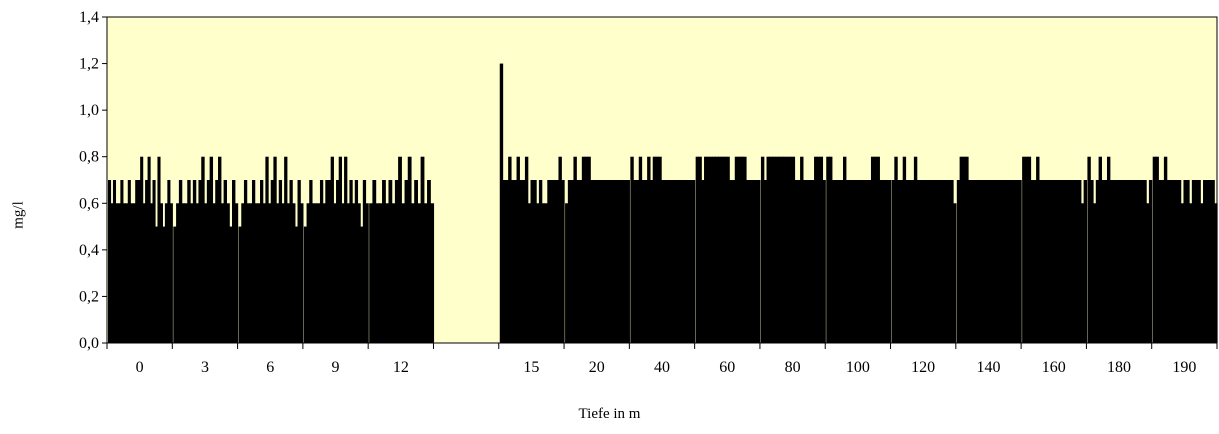  Describe the element at coordinates (988, 367) in the screenshot. I see `x-tick-label: 140` at that location.